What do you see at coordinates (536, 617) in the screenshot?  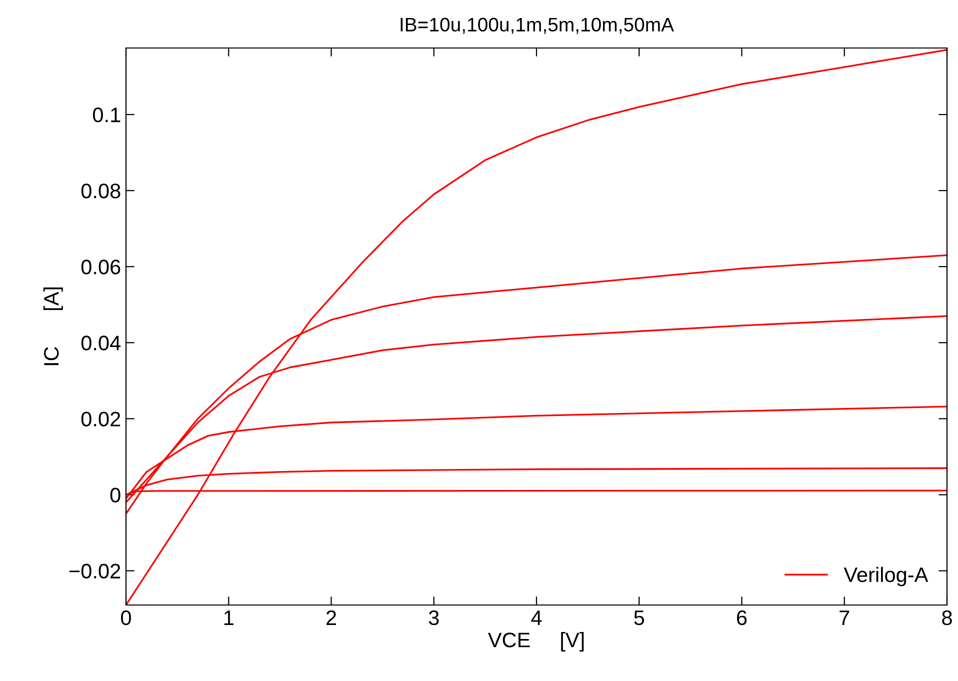 I see `x-tick-label: 4` at bounding box center [536, 617].